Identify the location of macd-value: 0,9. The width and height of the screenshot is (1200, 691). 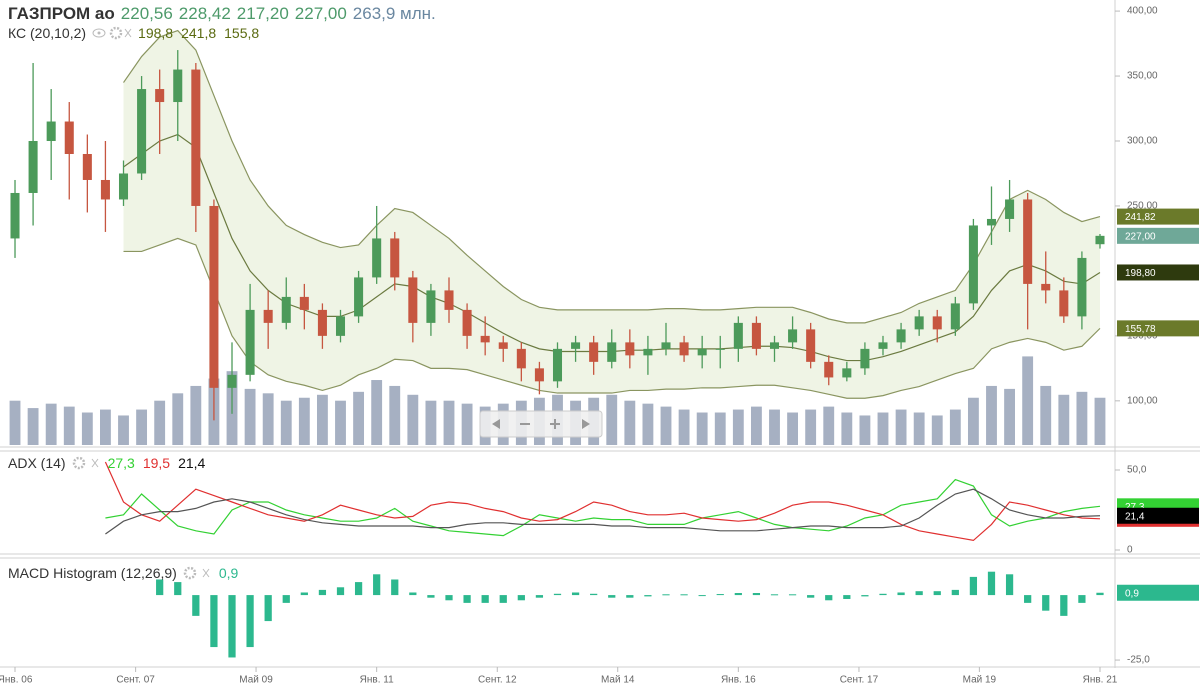
(228, 573).